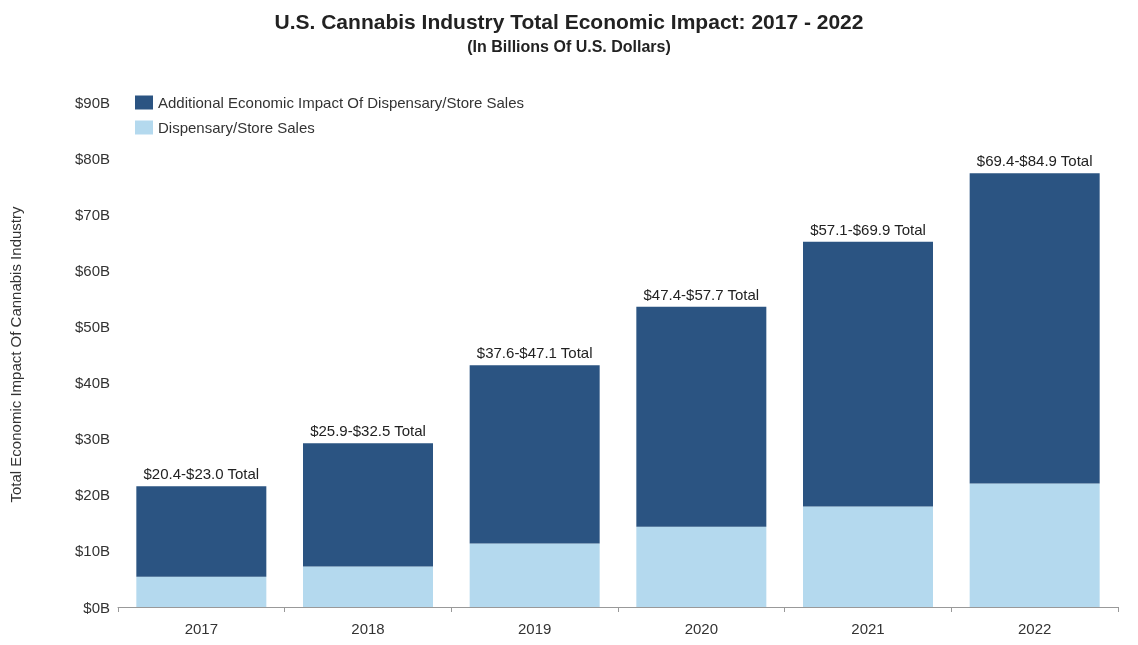 The image size is (1138, 645). What do you see at coordinates (1034, 628) in the screenshot?
I see `x-tick-label: 2022` at bounding box center [1034, 628].